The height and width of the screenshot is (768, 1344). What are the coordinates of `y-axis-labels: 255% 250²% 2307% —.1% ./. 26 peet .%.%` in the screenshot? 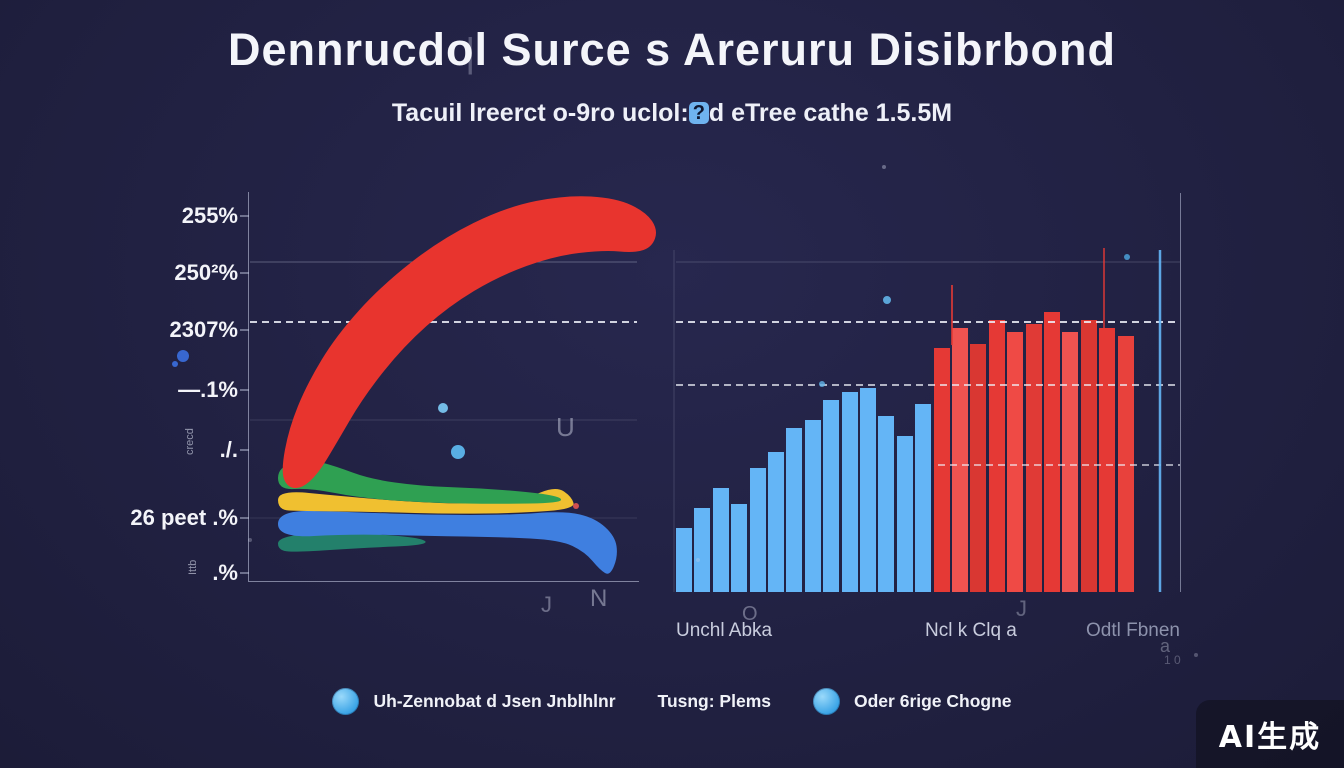 It's located at (178, 384).